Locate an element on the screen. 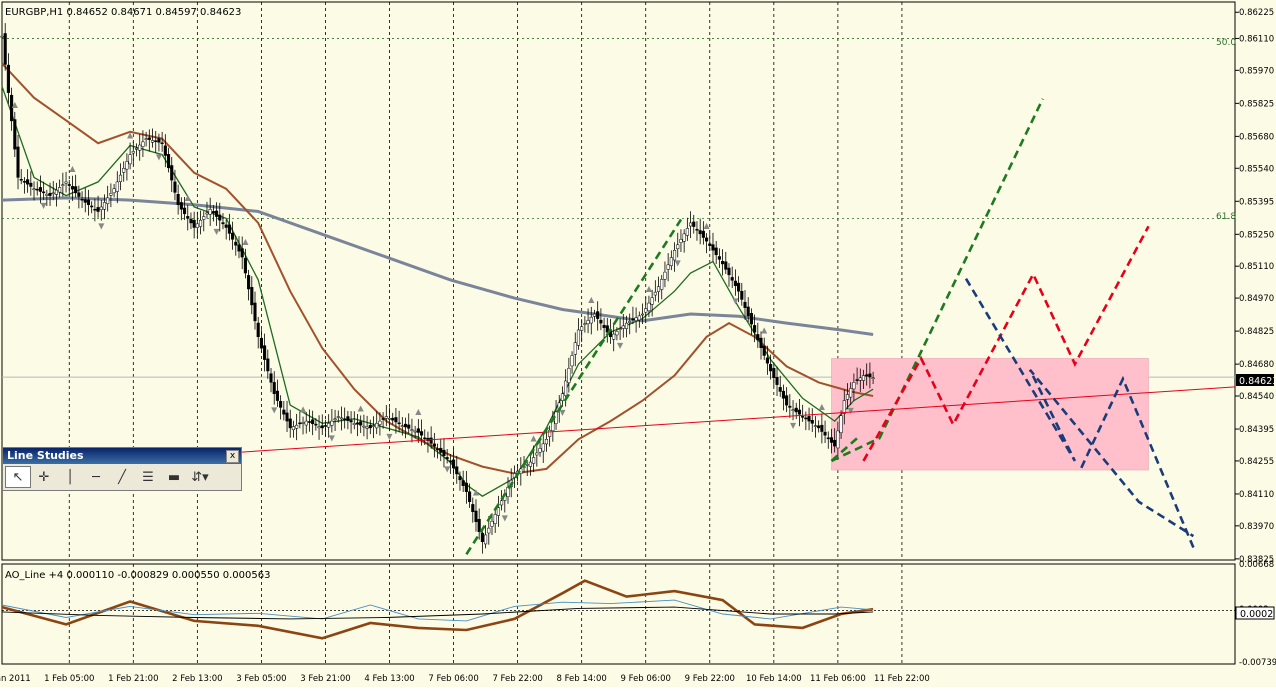 This screenshot has width=1276, height=691. y-tick-label: 0.84680 is located at coordinates (1256, 365).